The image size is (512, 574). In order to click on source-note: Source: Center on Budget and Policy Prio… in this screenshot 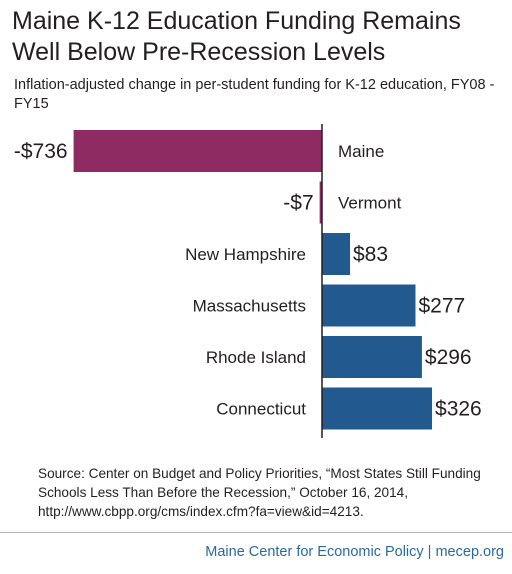, I will do `click(259, 492)`.